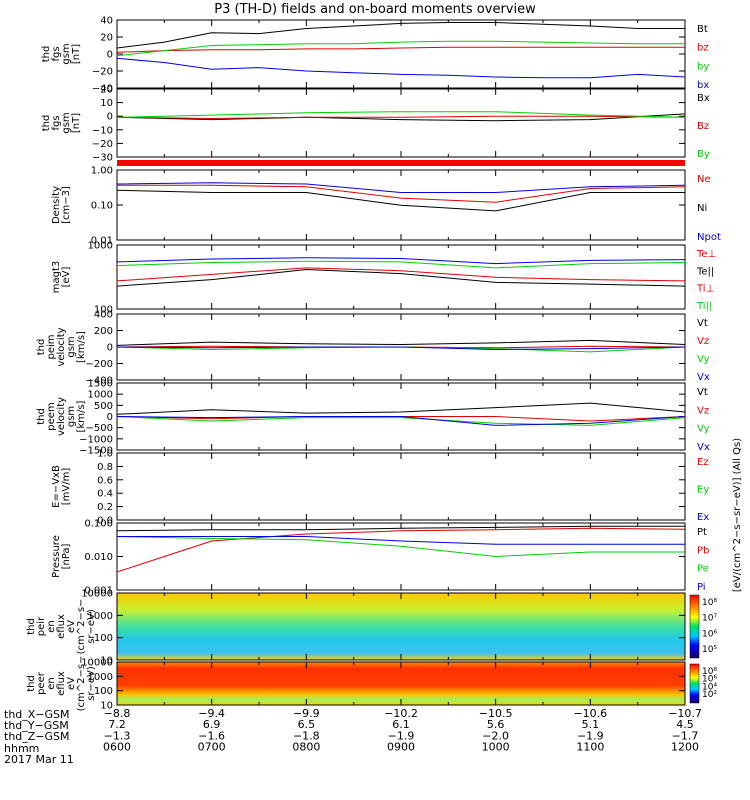 The width and height of the screenshot is (750, 800). Describe the element at coordinates (496, 724) in the screenshot. I see `x-tick-label: 5.6` at that location.